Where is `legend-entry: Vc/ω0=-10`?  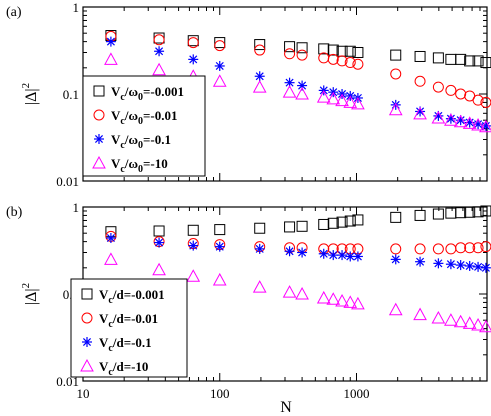
legend-entry: Vc/ω0=-10 is located at coordinates (139, 165).